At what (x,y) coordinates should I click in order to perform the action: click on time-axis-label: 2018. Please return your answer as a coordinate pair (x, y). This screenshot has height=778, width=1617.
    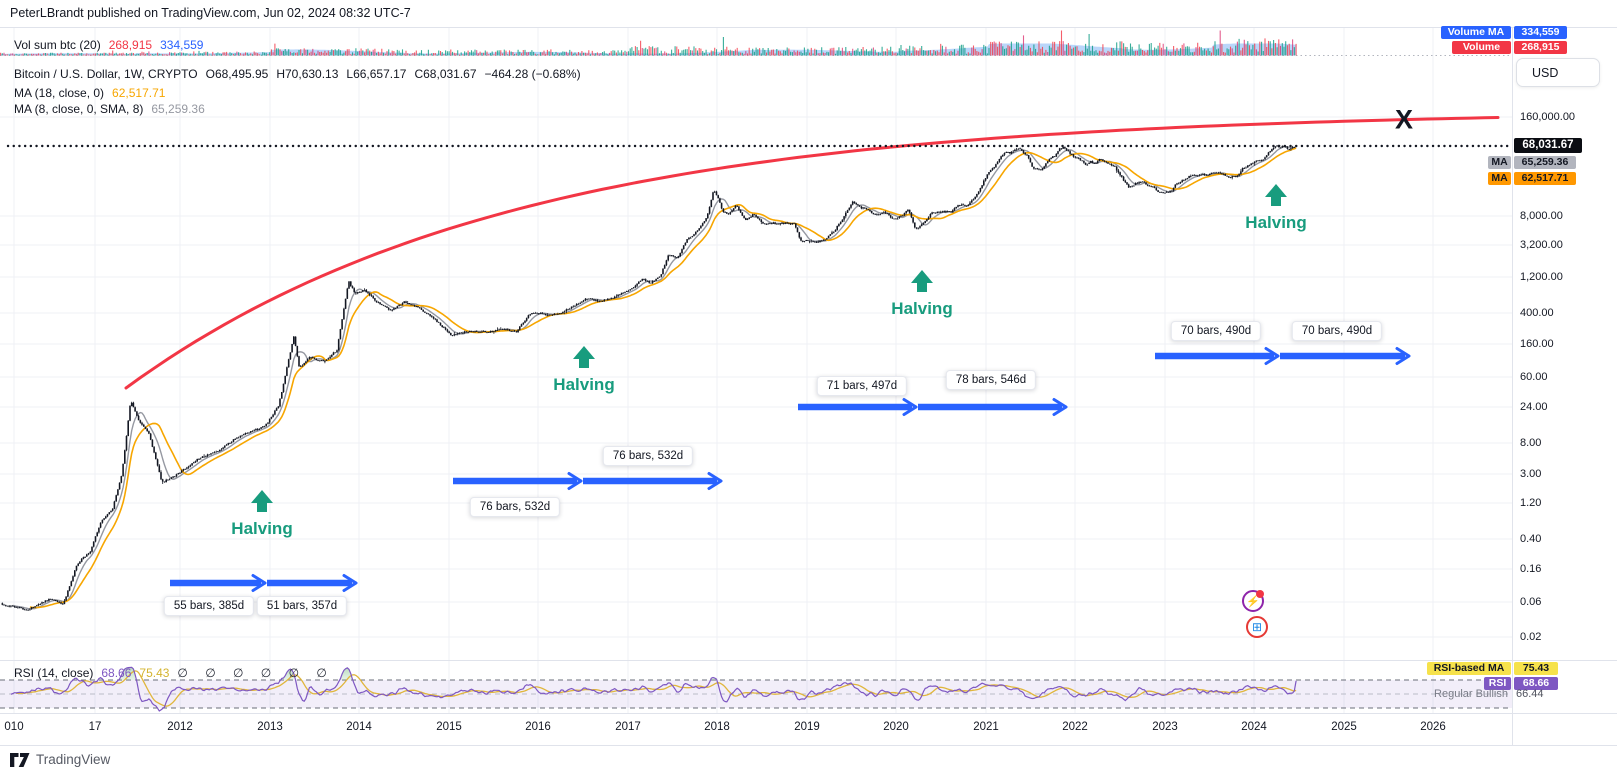
    Looking at the image, I should click on (717, 727).